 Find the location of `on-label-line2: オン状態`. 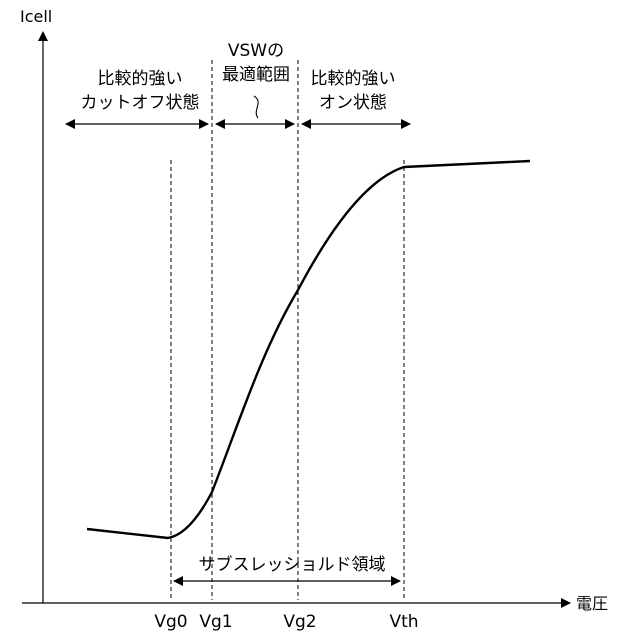

on-label-line2: オン状態 is located at coordinates (353, 103).